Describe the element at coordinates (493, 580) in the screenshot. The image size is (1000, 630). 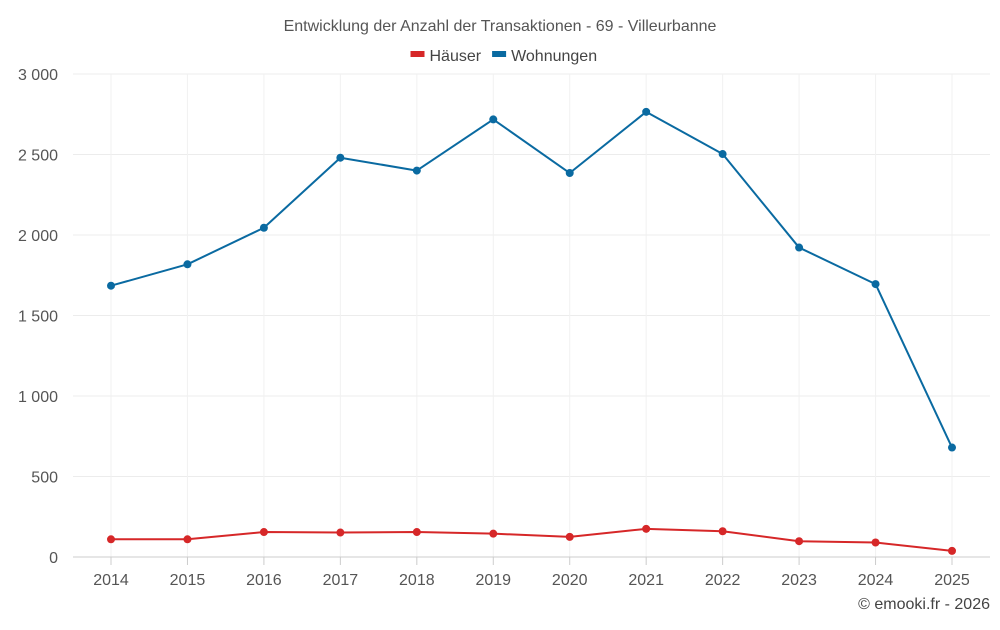
I see `x-tick-label: 2019` at that location.